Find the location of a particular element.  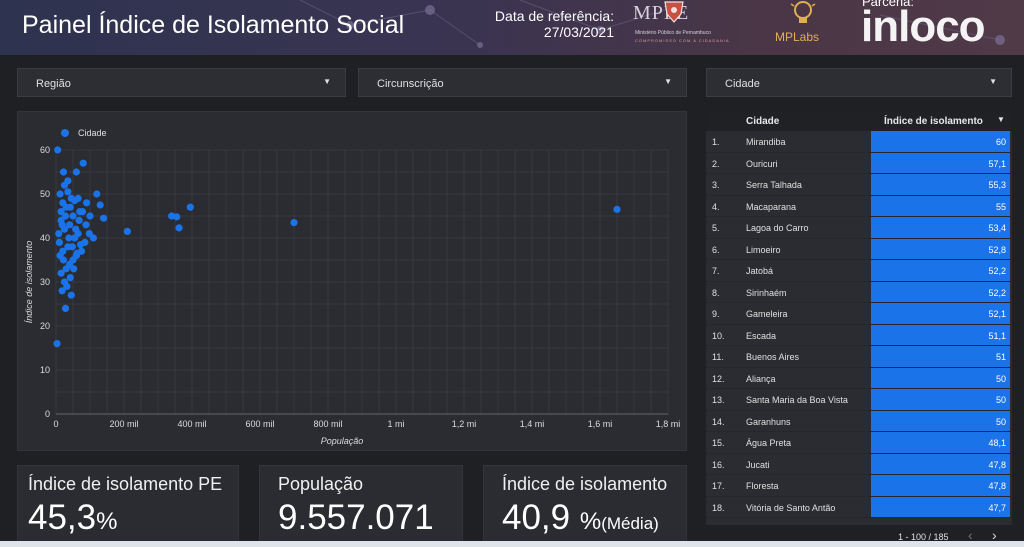

table-row: 8. Sirinhaém 52,2 is located at coordinates (859, 292).